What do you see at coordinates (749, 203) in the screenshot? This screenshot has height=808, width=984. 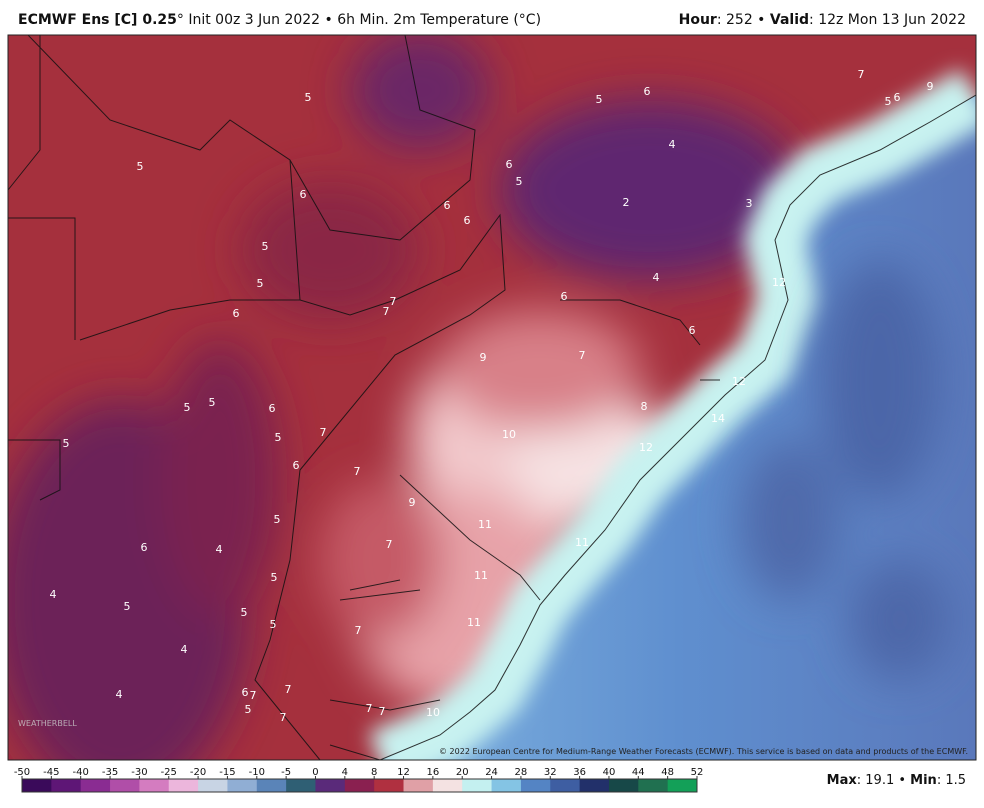 I see `map-value-label: 3` at bounding box center [749, 203].